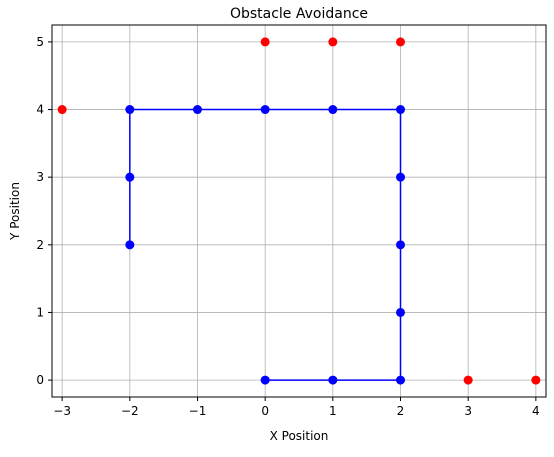  What do you see at coordinates (468, 411) in the screenshot?
I see `x-tick-label: 3` at bounding box center [468, 411].